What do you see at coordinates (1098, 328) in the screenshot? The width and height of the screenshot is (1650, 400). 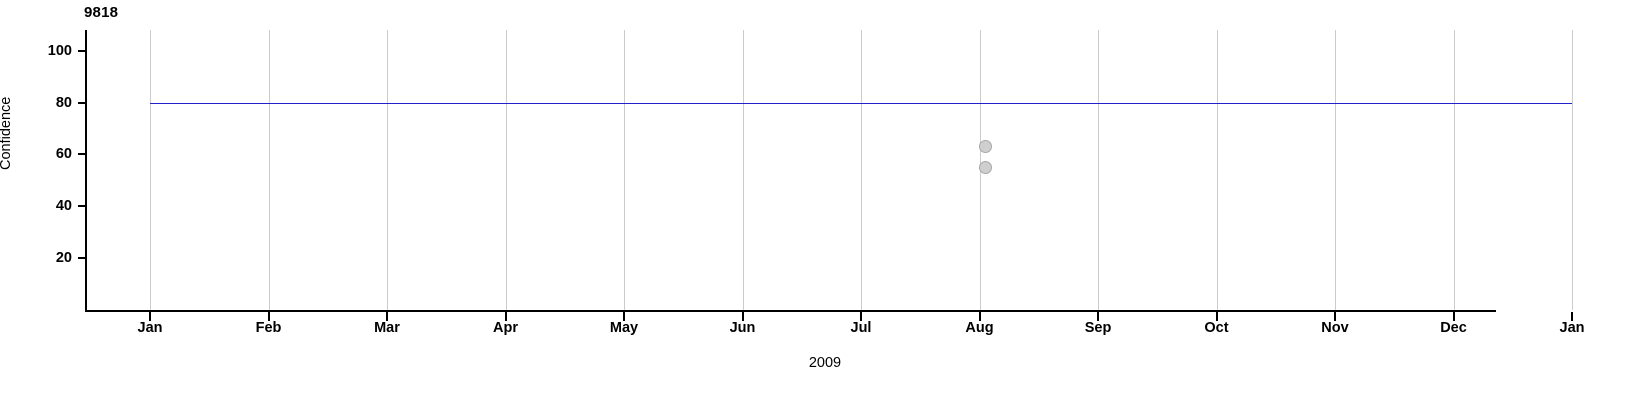 I see `x-tick-label: Sep` at bounding box center [1098, 328].